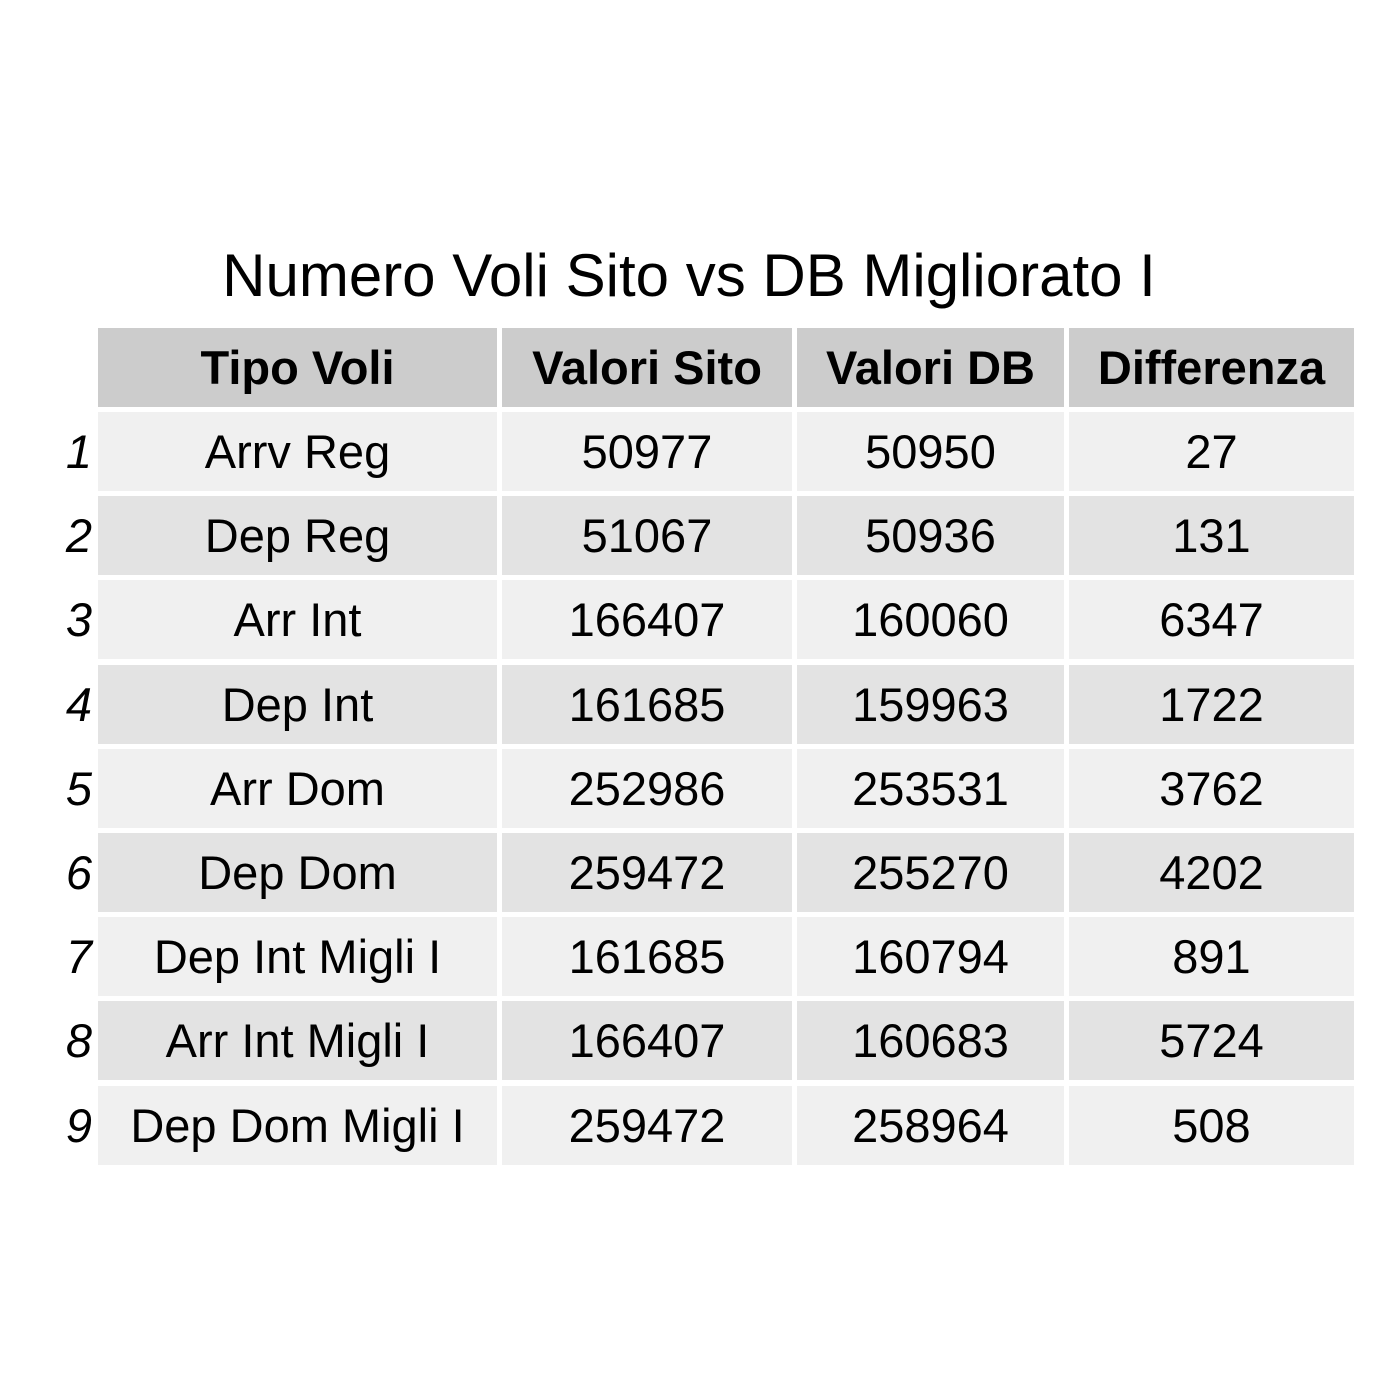 This screenshot has height=1390, width=1378. I want to click on row-number: 6, so click(78, 872).